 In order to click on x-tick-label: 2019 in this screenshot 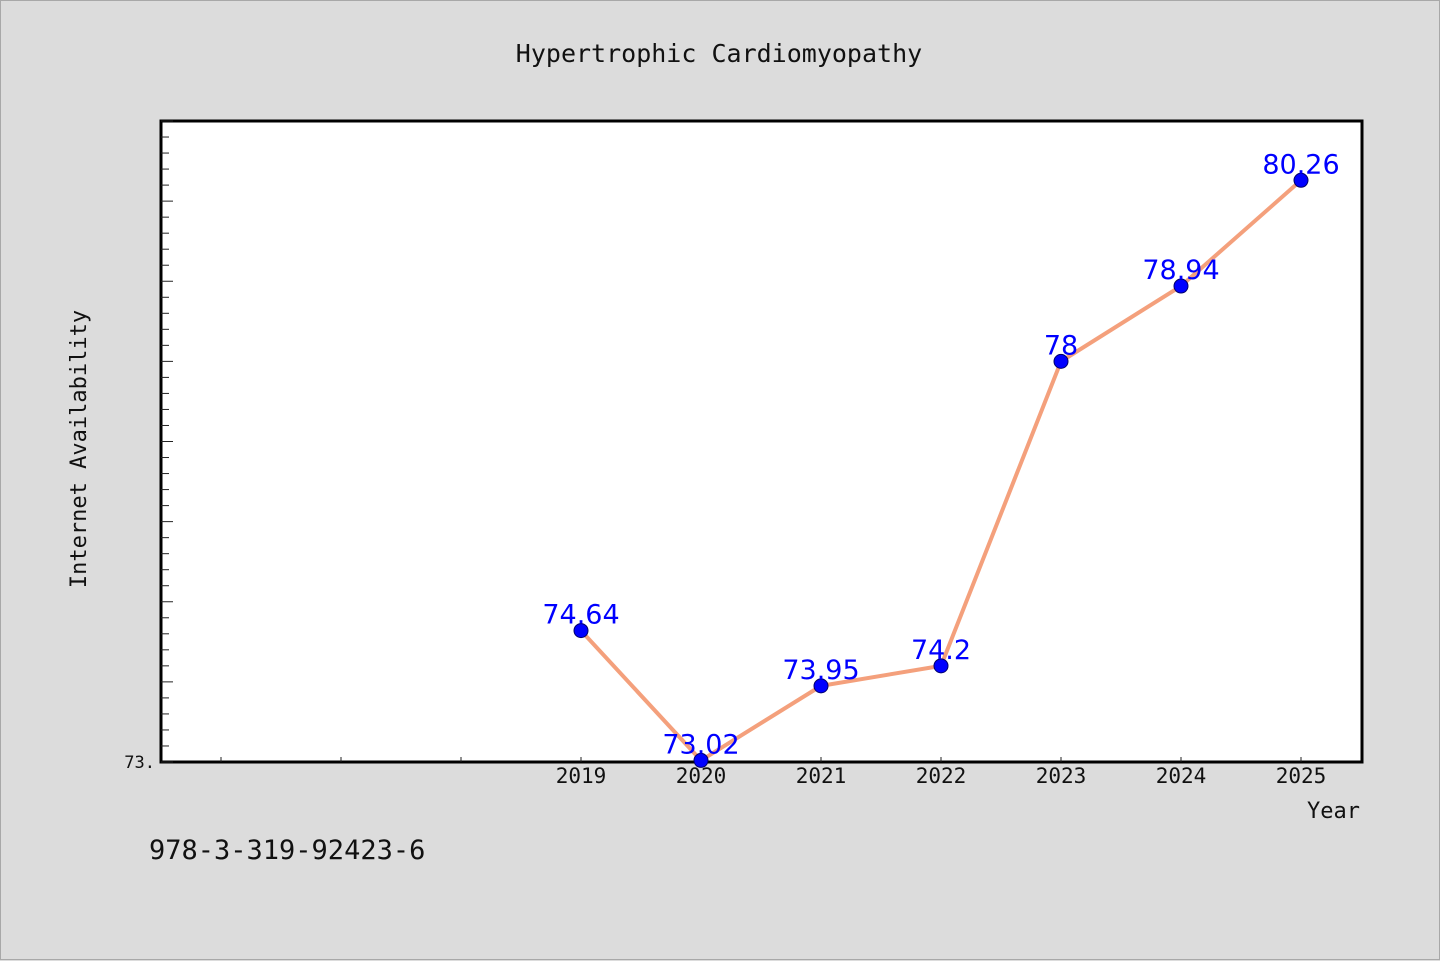, I will do `click(581, 776)`.